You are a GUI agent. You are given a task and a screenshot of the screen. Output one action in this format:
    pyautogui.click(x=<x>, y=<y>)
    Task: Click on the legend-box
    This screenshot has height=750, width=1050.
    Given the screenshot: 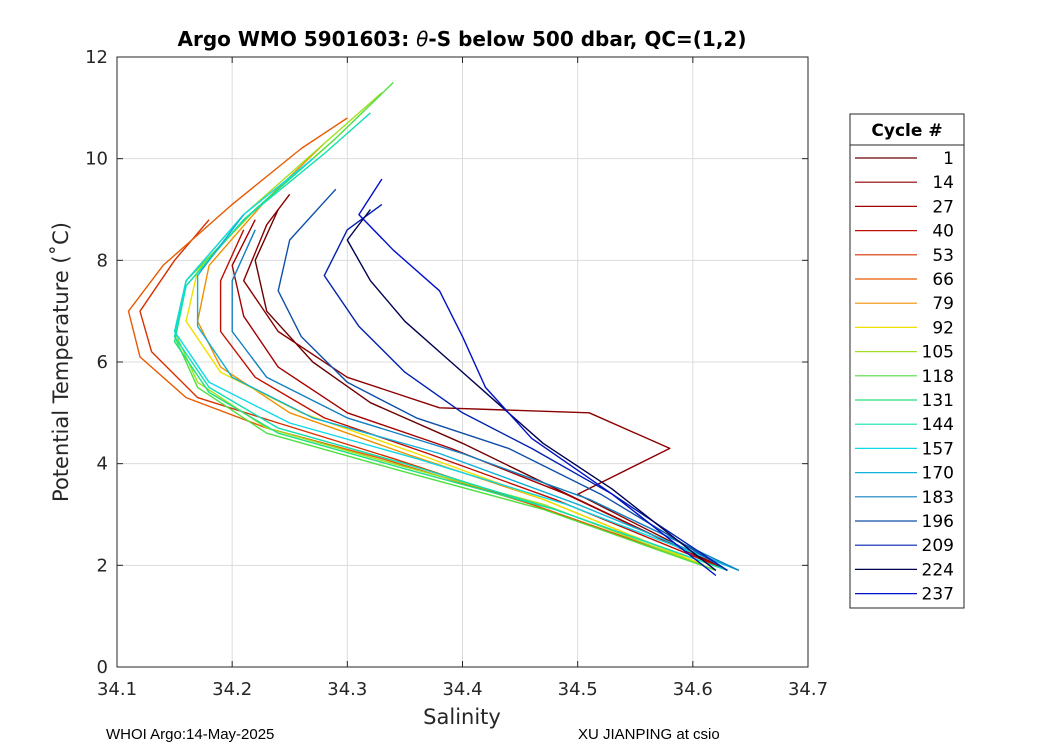 What is the action you would take?
    pyautogui.click(x=907, y=361)
    